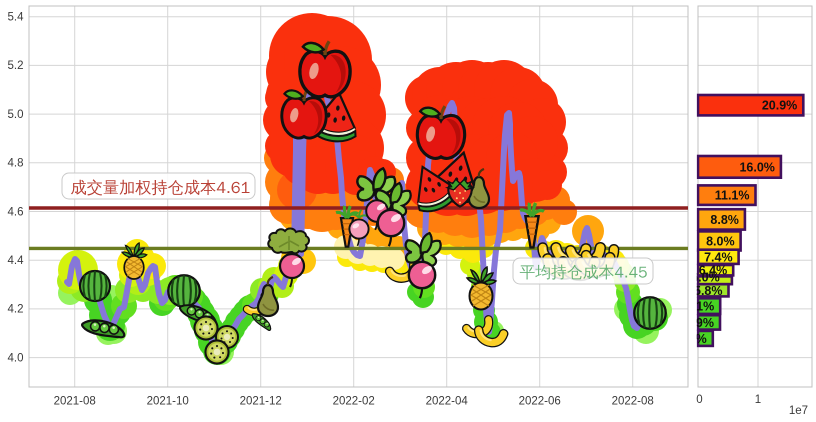 Image resolution: width=816 pixels, height=422 pixels. I want to click on svg-text: 5.8%, so click(708, 291).